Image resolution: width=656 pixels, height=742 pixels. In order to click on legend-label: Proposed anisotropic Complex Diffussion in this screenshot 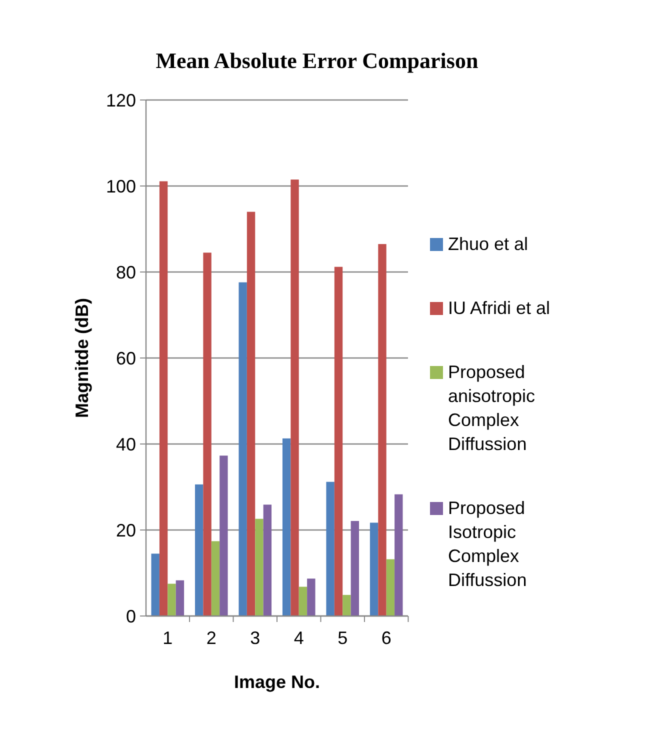, I will do `click(492, 408)`.